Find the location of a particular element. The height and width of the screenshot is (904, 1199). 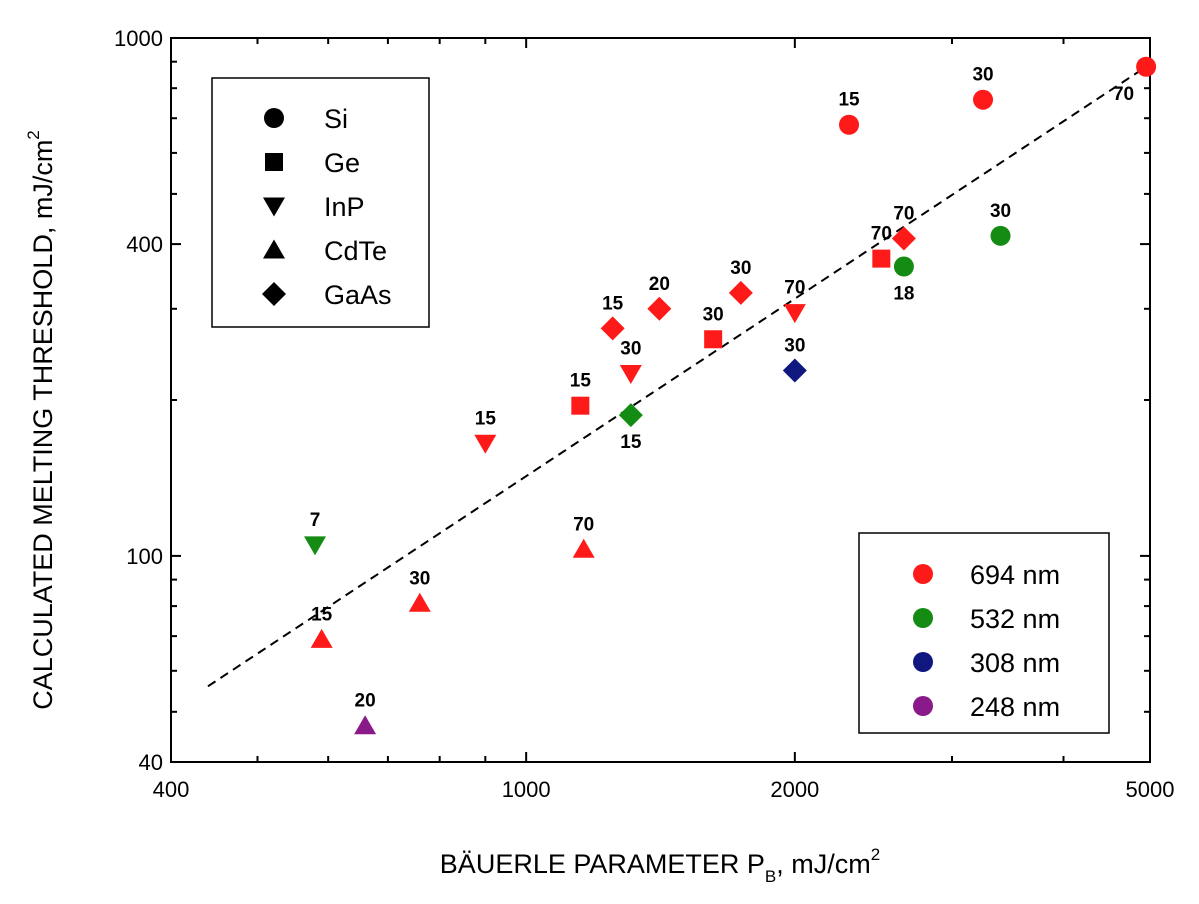

x-tick-label: 2000 is located at coordinates (794, 789).